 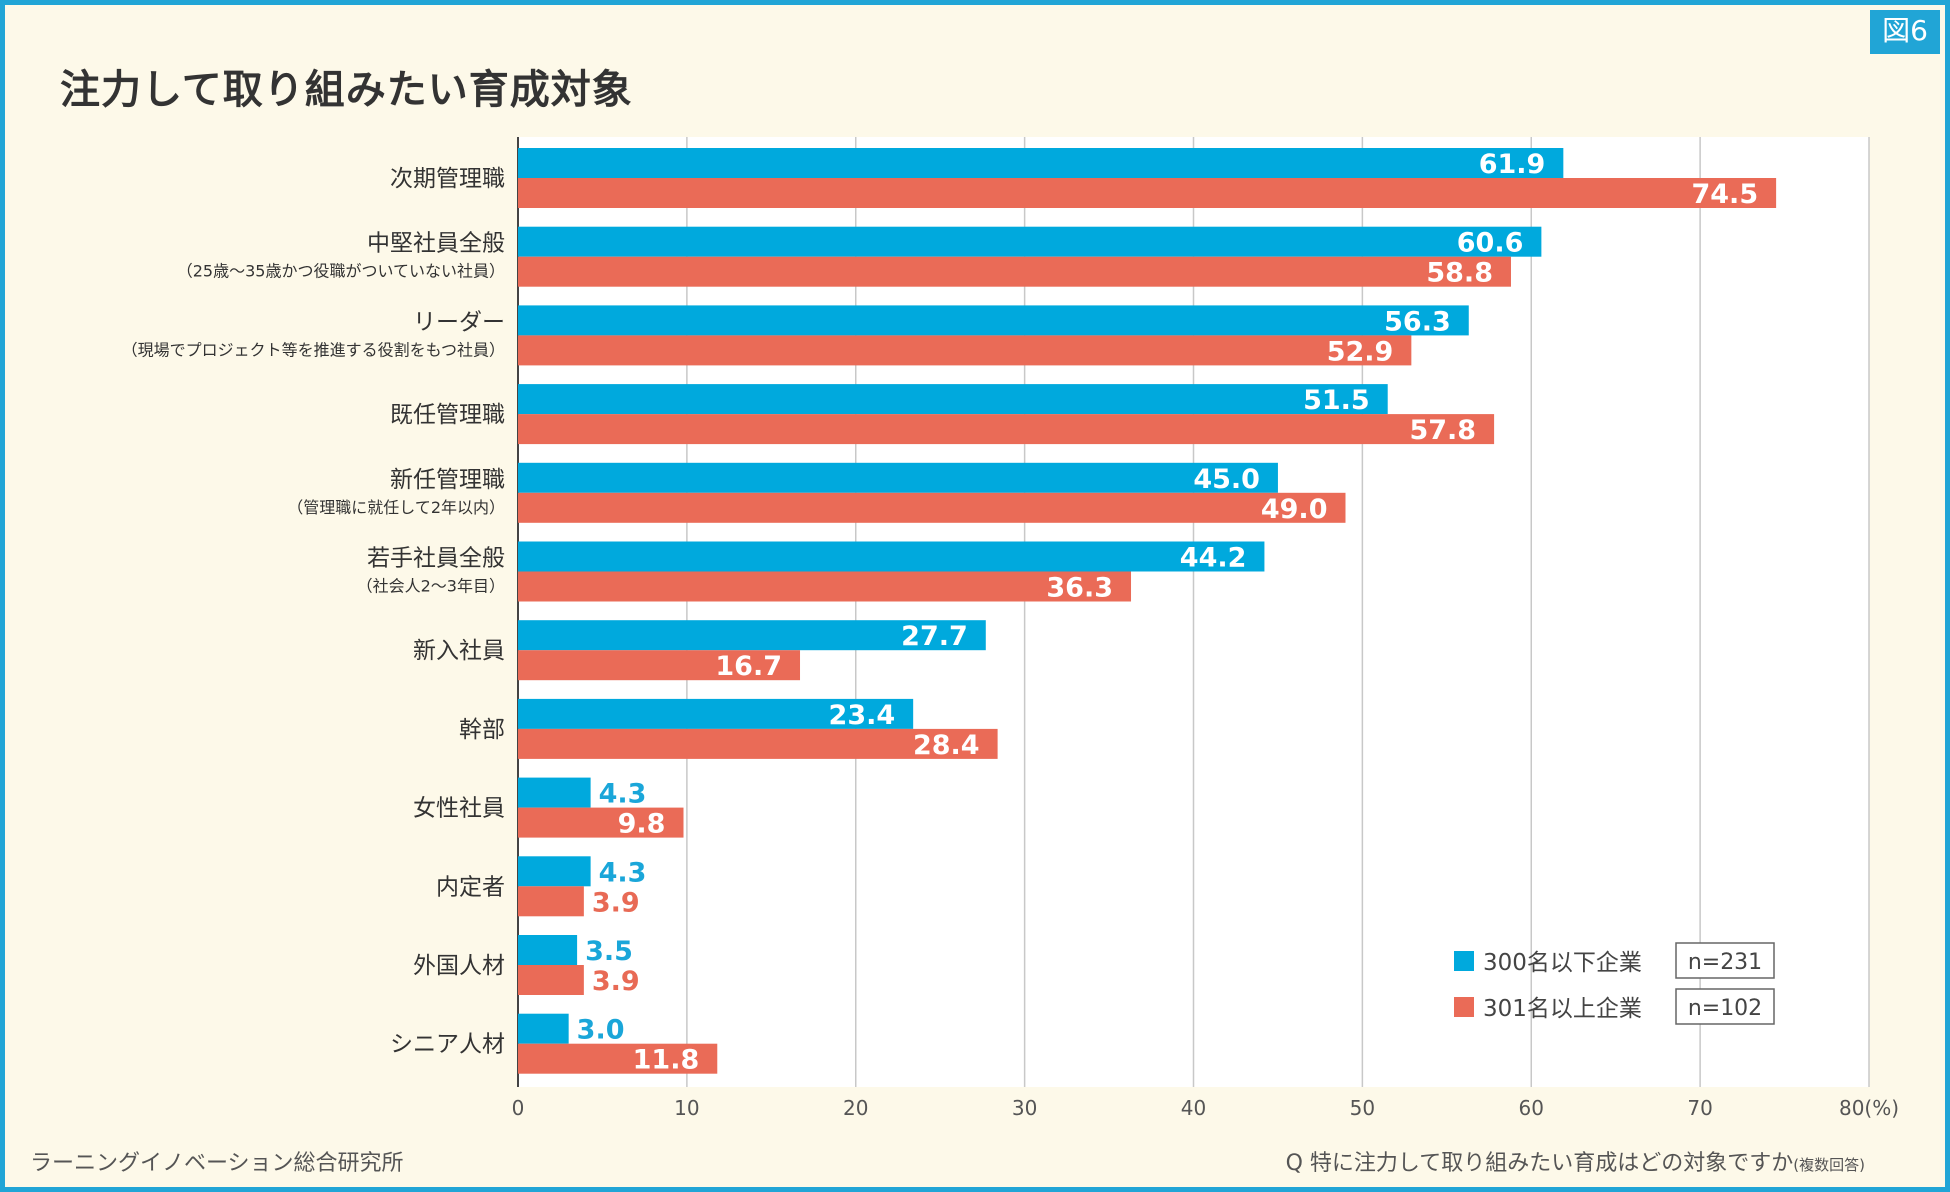 What do you see at coordinates (1213, 558) in the screenshot?
I see `data-label: 44.2` at bounding box center [1213, 558].